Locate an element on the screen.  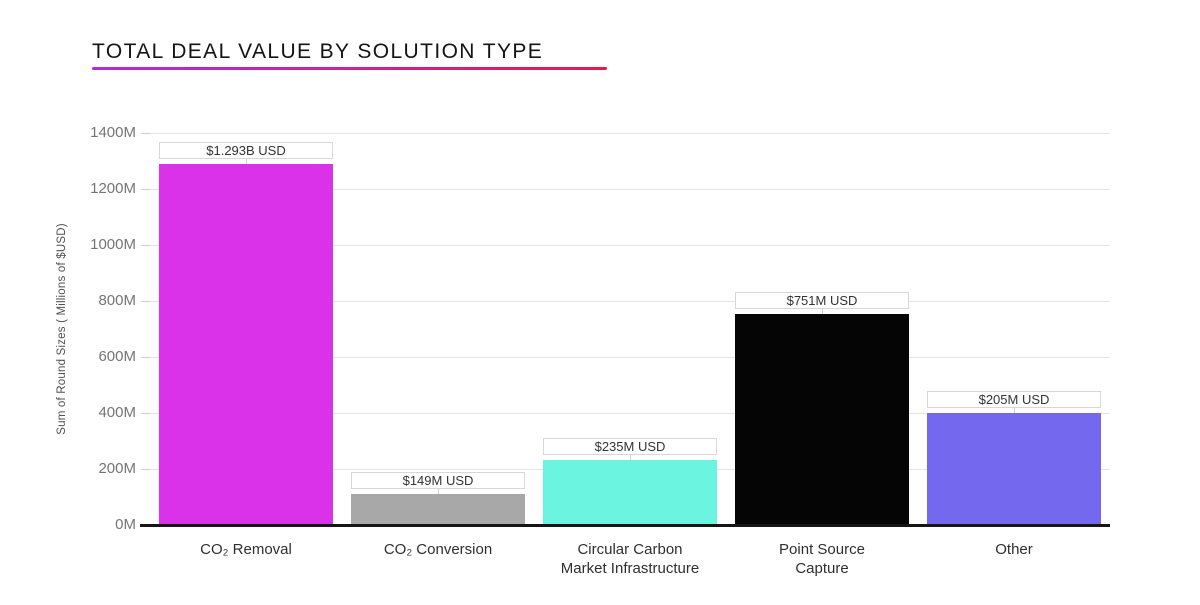
y-tickmark-1200M is located at coordinates (146, 189).